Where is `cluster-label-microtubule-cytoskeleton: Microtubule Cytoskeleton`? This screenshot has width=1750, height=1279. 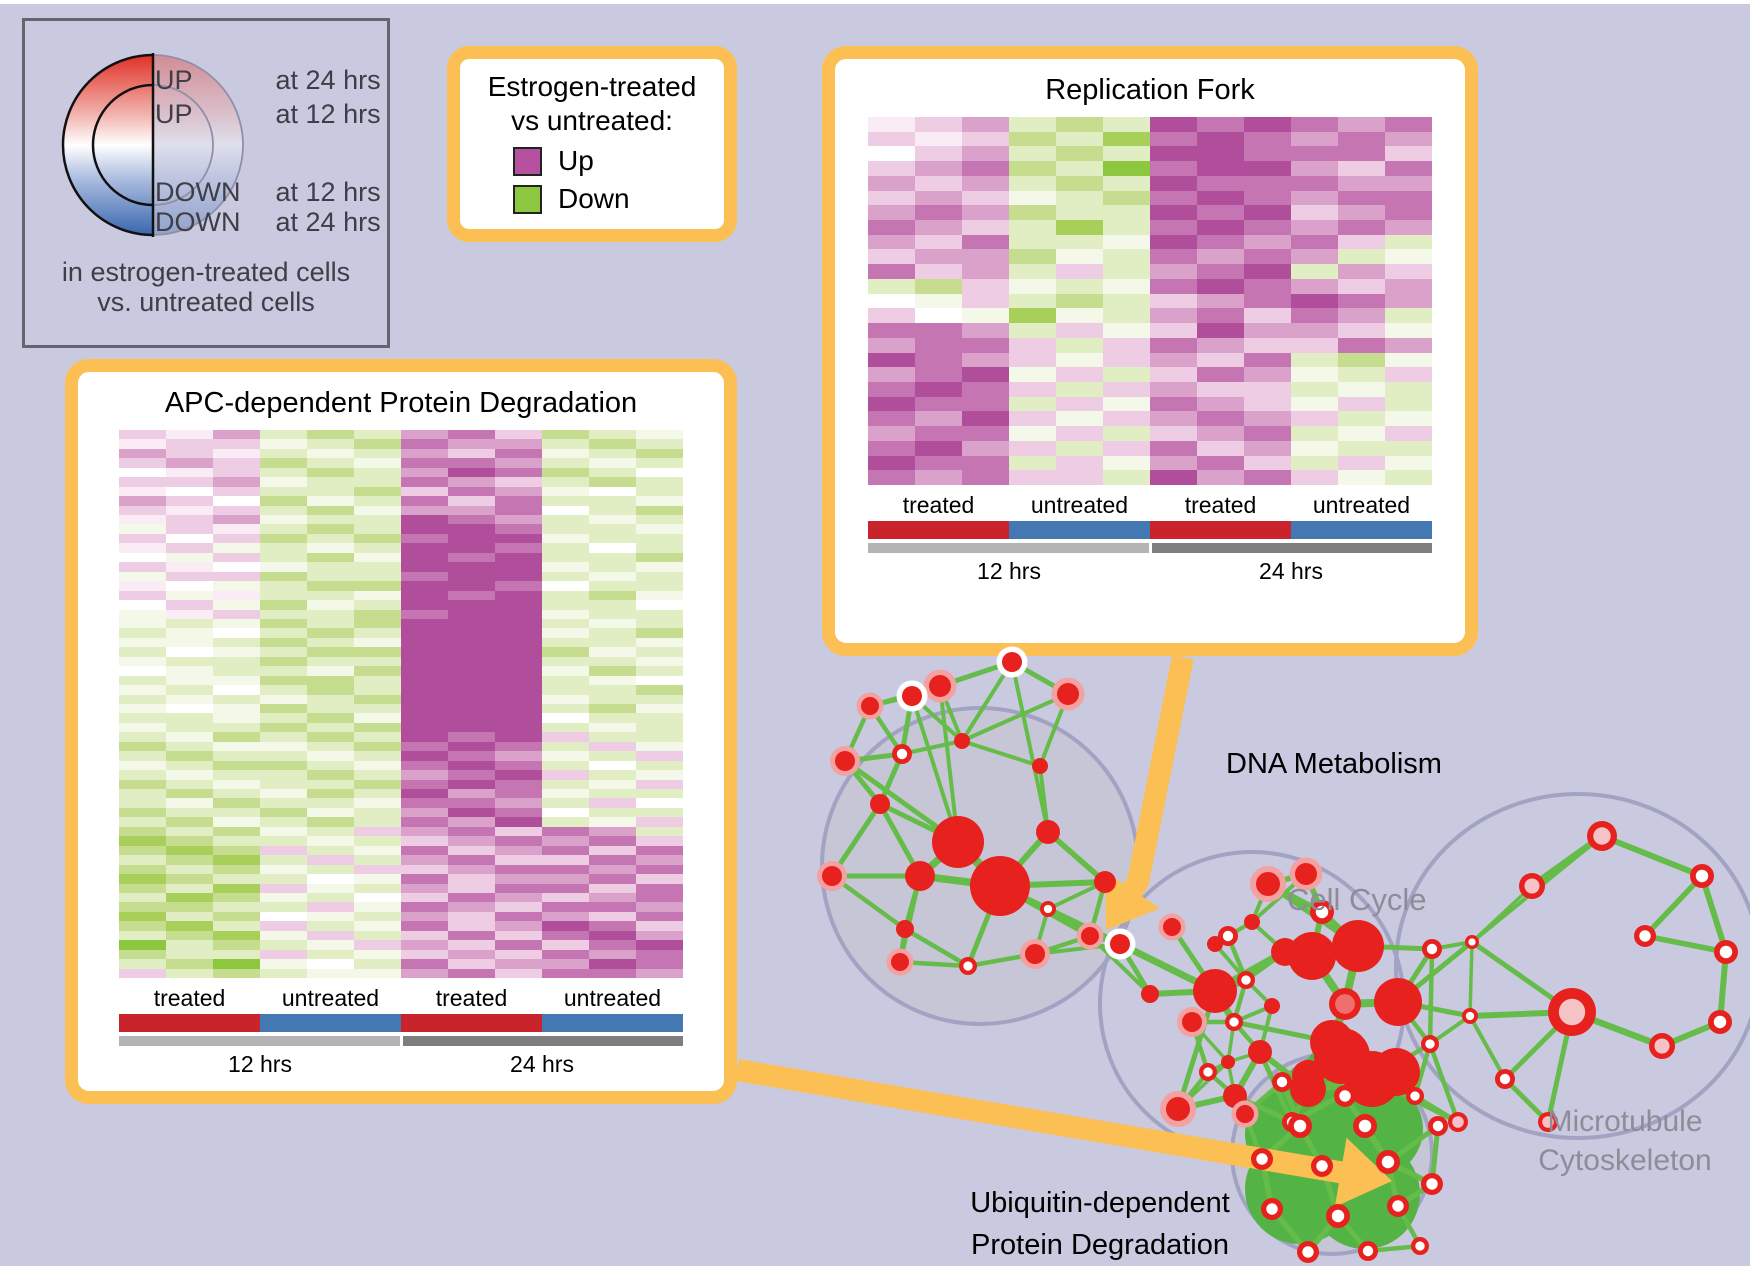 cluster-label-microtubule-cytoskeleton: Microtubule Cytoskeleton is located at coordinates (1610, 1141).